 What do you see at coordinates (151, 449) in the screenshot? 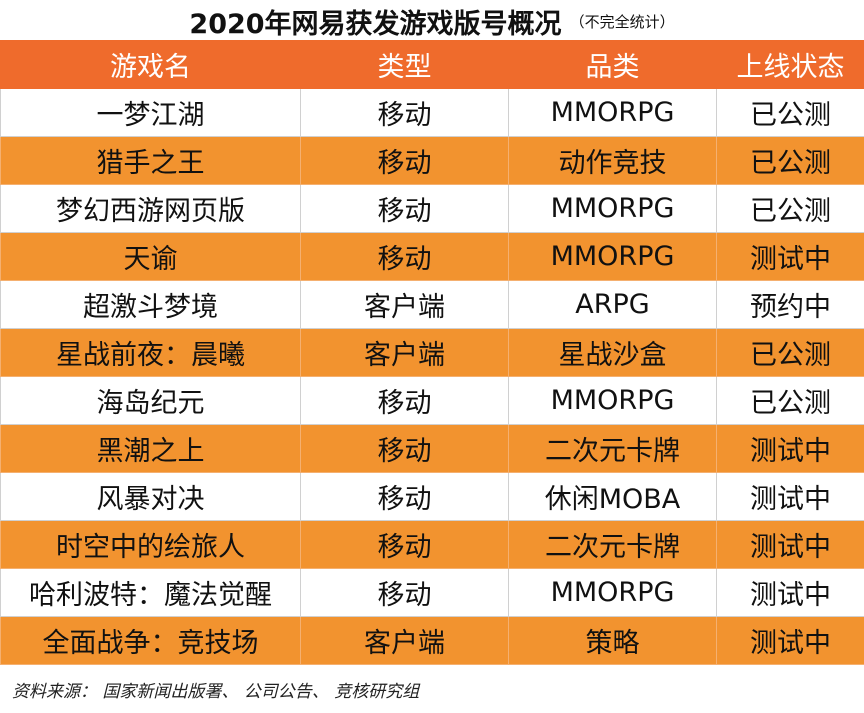
I see `cell-game-name: 黑潮之上` at bounding box center [151, 449].